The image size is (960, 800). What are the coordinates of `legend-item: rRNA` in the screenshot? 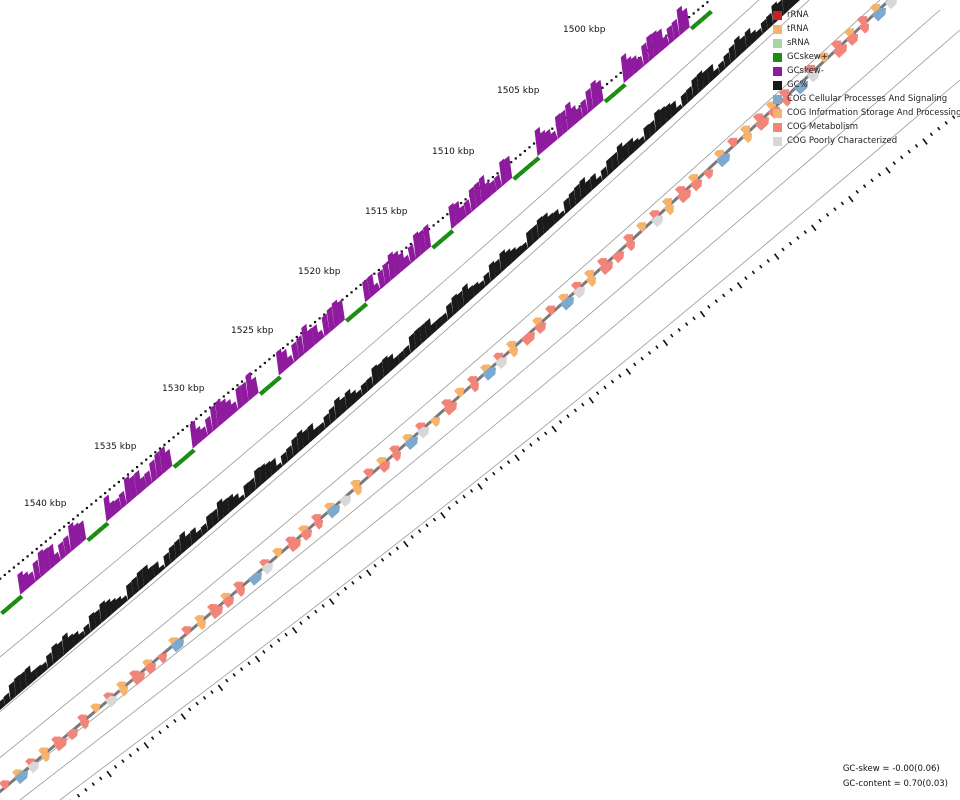 It's located at (866, 15).